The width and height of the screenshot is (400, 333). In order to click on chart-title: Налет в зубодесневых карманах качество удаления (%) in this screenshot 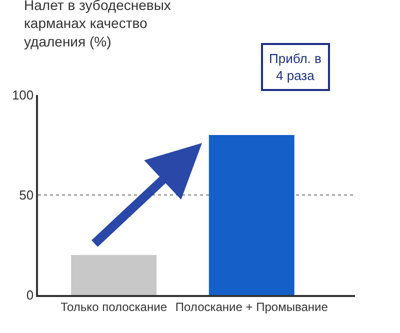, I will do `click(97, 25)`.